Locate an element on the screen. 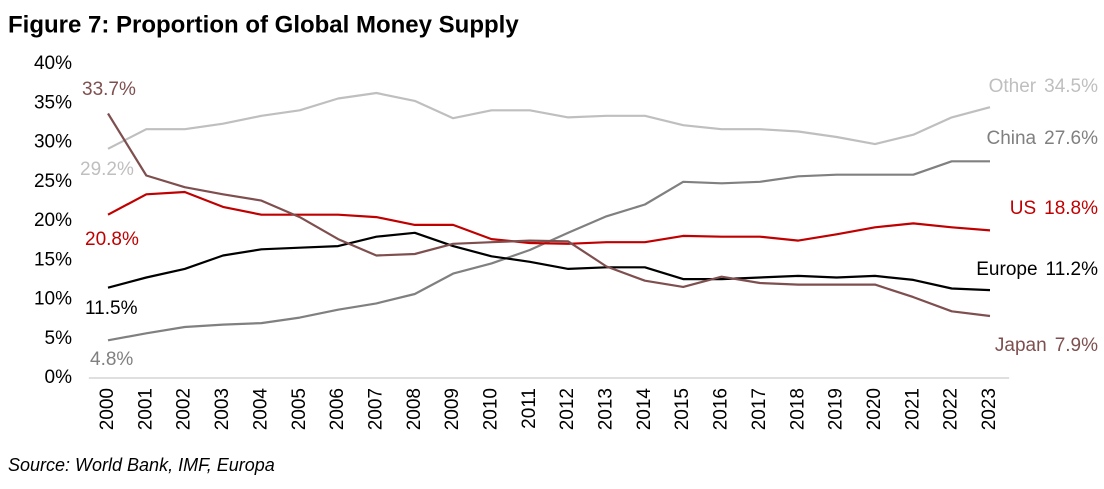  value-label: 33.7% is located at coordinates (109, 89).